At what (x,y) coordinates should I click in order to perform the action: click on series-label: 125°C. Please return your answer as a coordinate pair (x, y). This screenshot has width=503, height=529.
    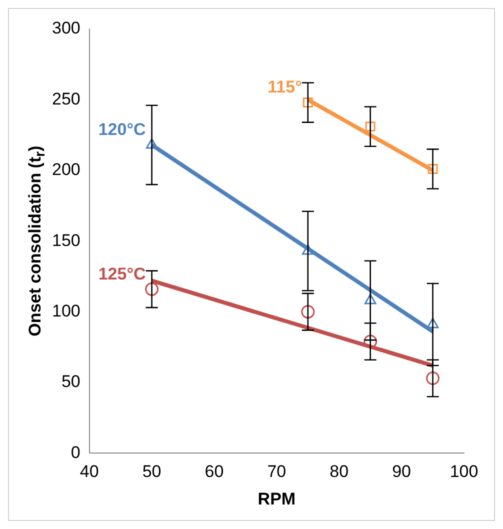
    Looking at the image, I should click on (122, 274).